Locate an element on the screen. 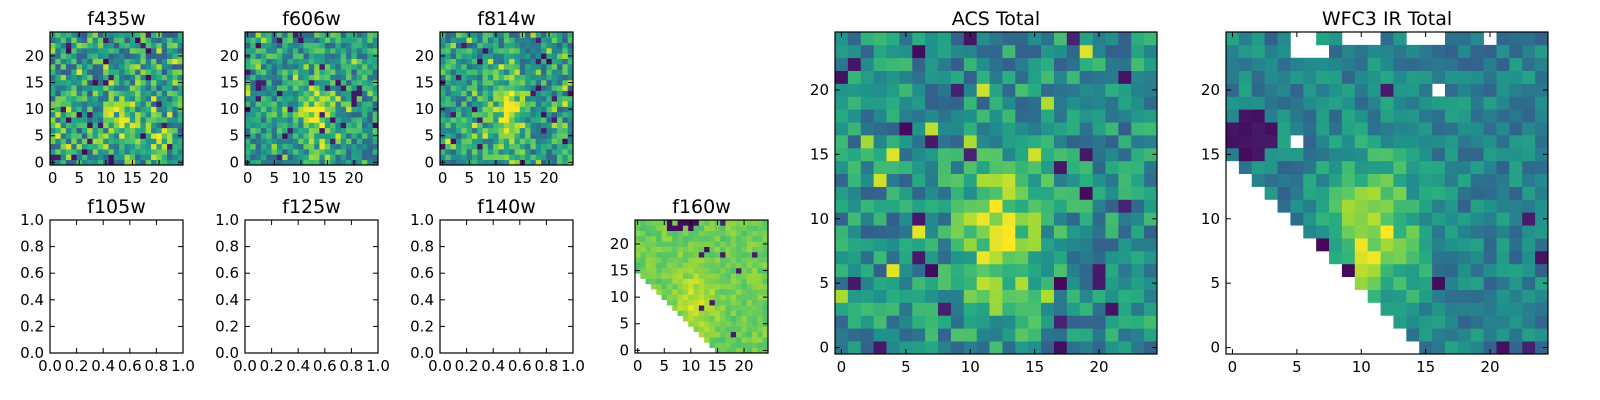 This screenshot has width=1600, height=400. y-tick-label: 0.8 is located at coordinates (422, 247).